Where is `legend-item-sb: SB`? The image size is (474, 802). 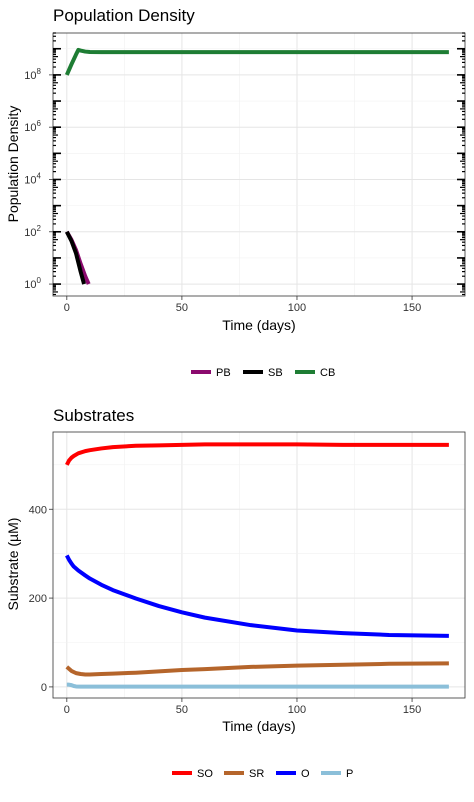
legend-item-sb: SB is located at coordinates (263, 373).